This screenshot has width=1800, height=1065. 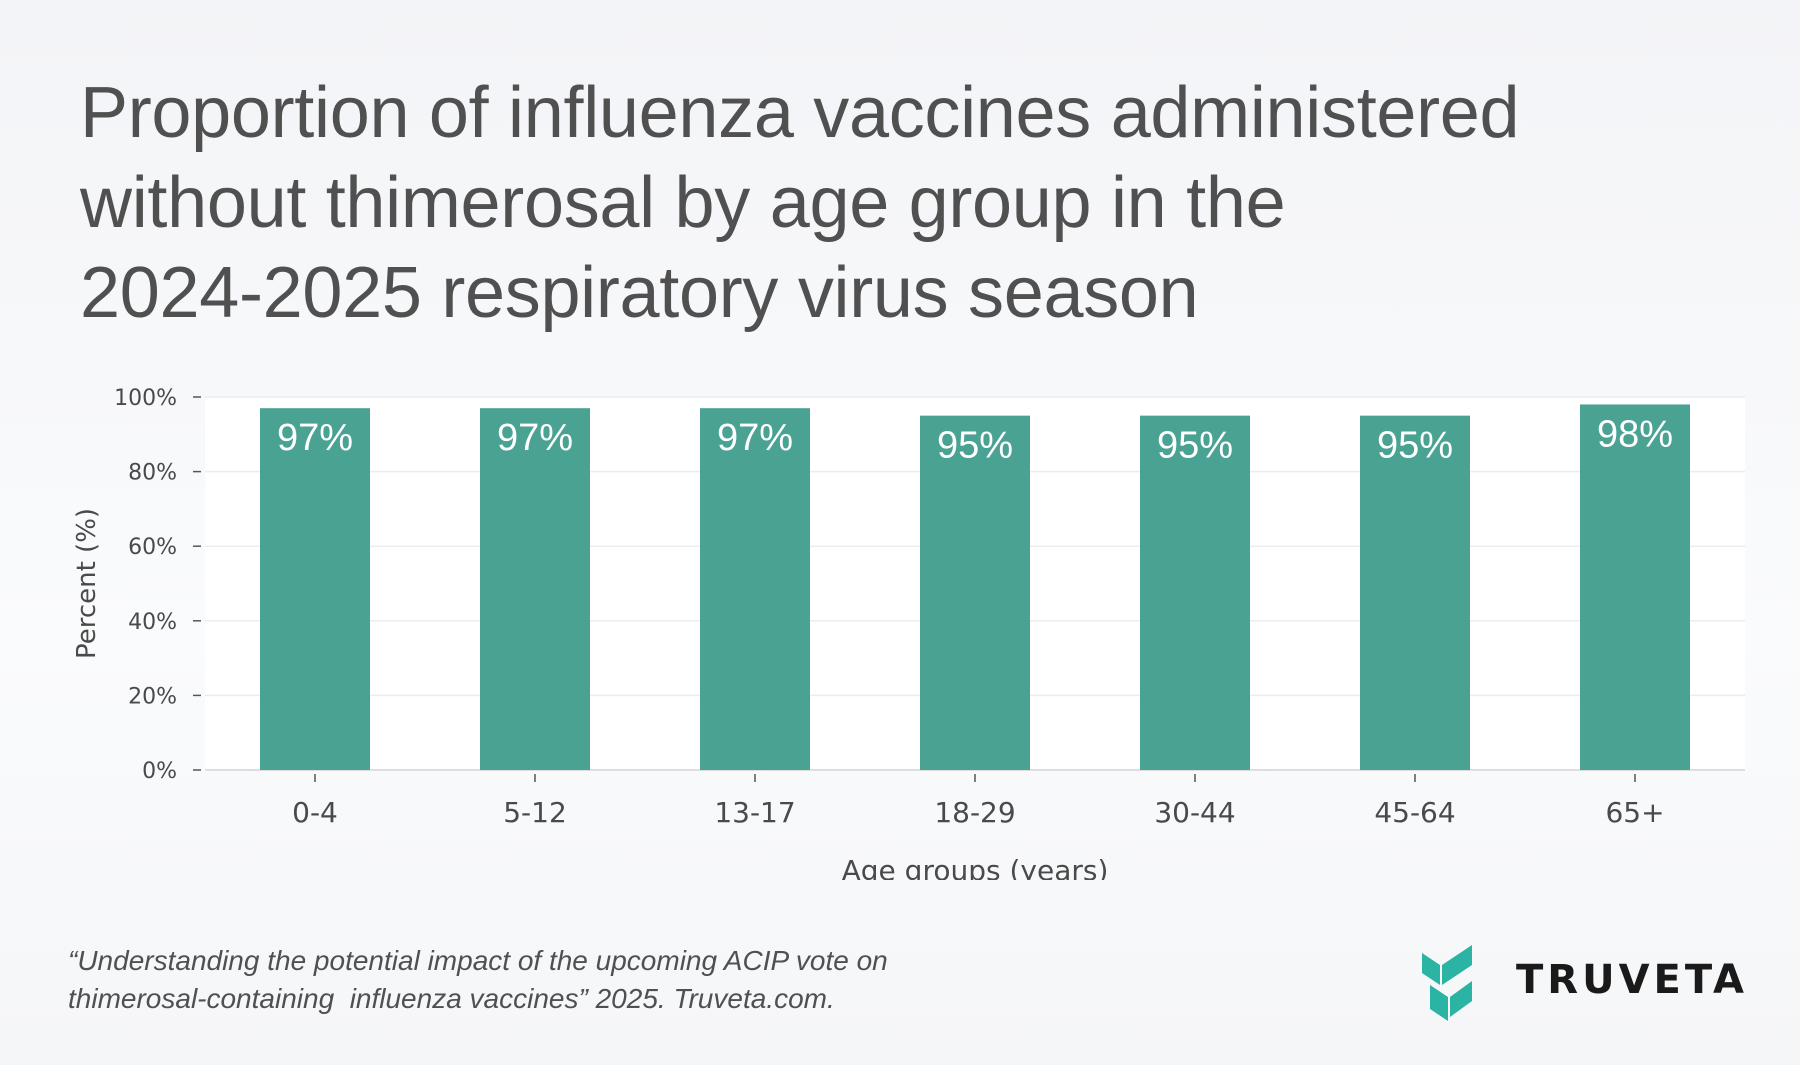 I want to click on logo-wordmark: TRUVETA, so click(x=1632, y=980).